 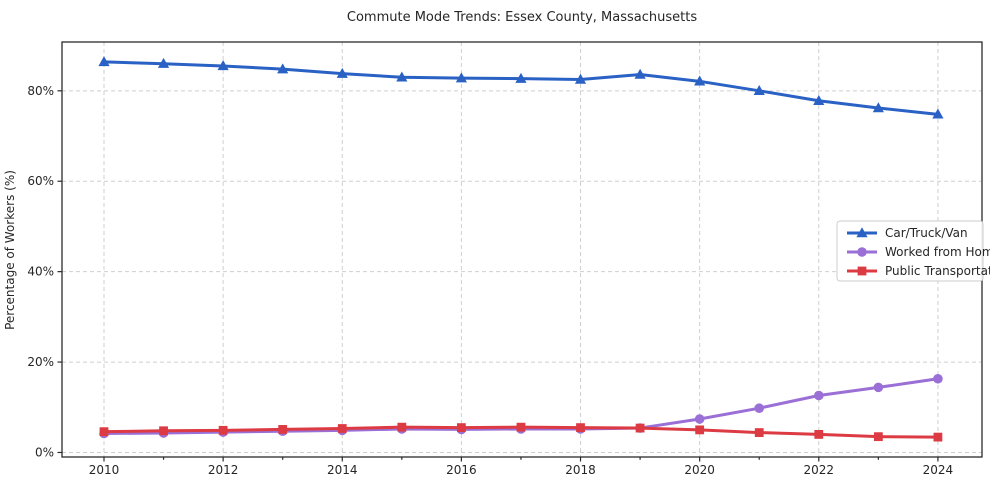 I want to click on legend-item-public-transportation: Public Transportation, so click(x=918, y=271).